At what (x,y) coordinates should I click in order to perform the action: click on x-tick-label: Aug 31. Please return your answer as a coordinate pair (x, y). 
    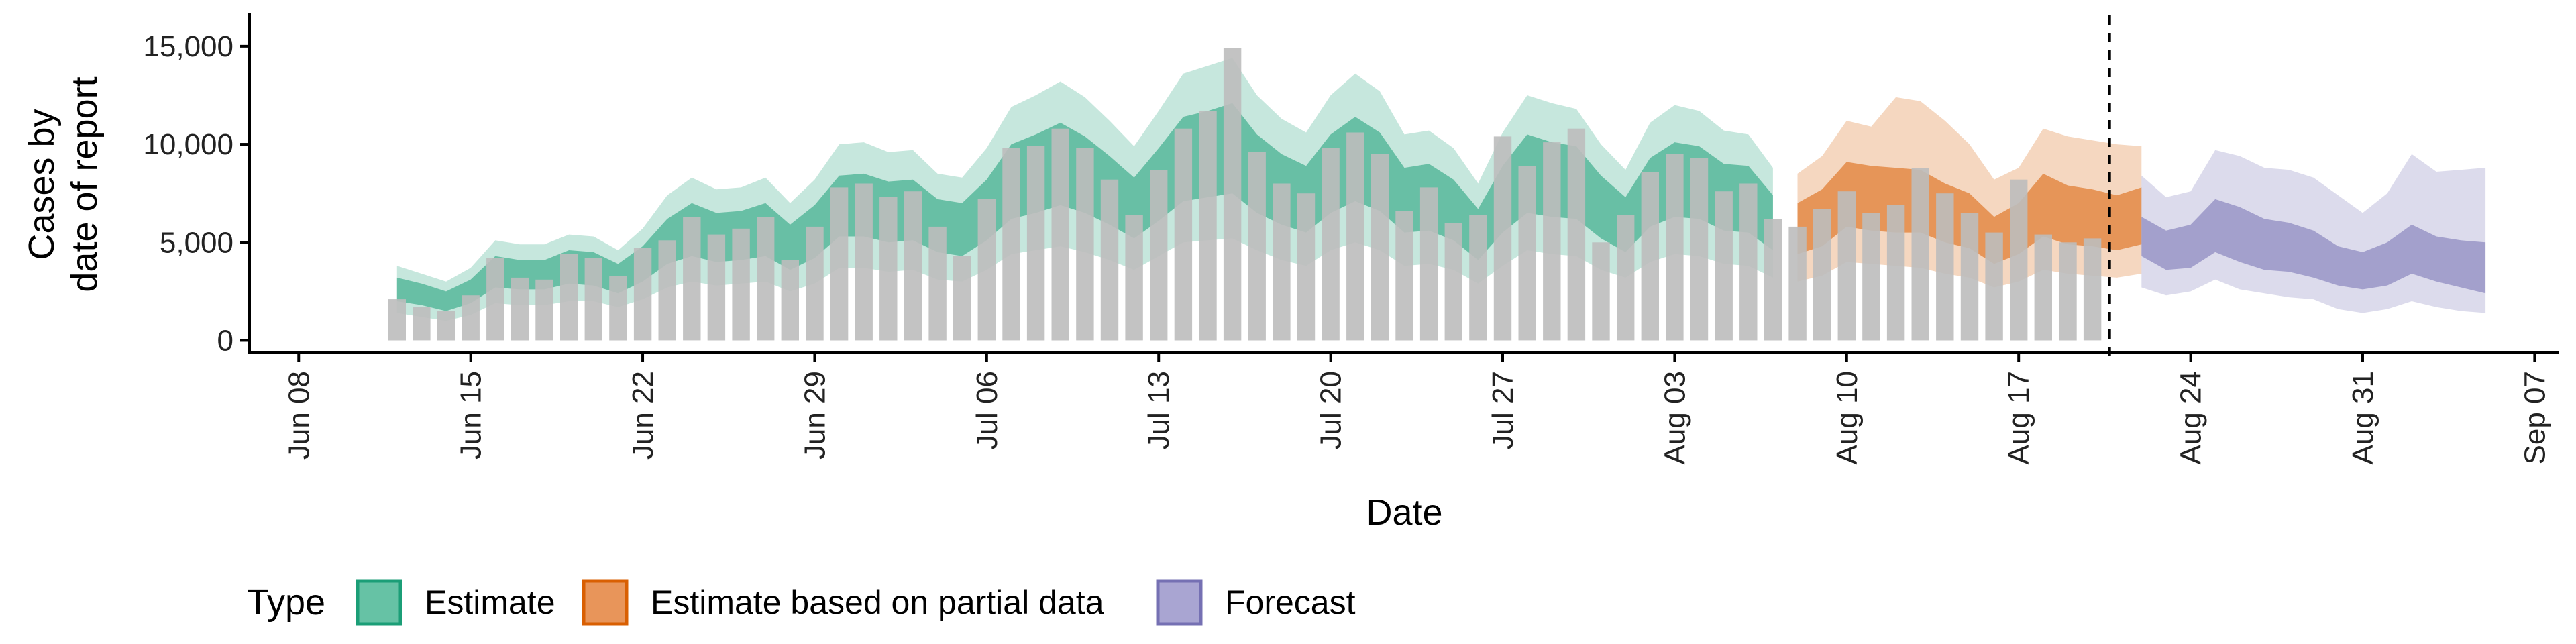
    Looking at the image, I should click on (2363, 417).